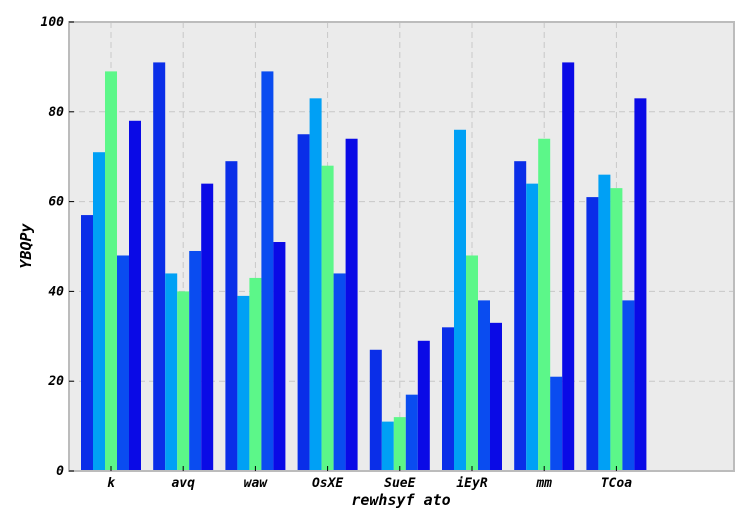  Describe the element at coordinates (256, 483) in the screenshot. I see `x-tick-label: waw` at that location.